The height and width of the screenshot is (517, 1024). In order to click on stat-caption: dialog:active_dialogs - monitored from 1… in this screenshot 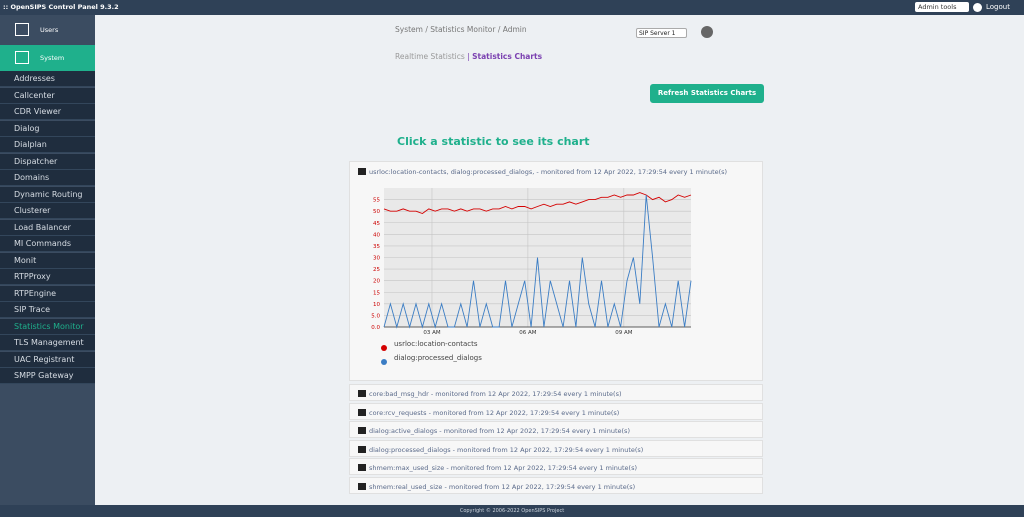, I will do `click(494, 431)`.